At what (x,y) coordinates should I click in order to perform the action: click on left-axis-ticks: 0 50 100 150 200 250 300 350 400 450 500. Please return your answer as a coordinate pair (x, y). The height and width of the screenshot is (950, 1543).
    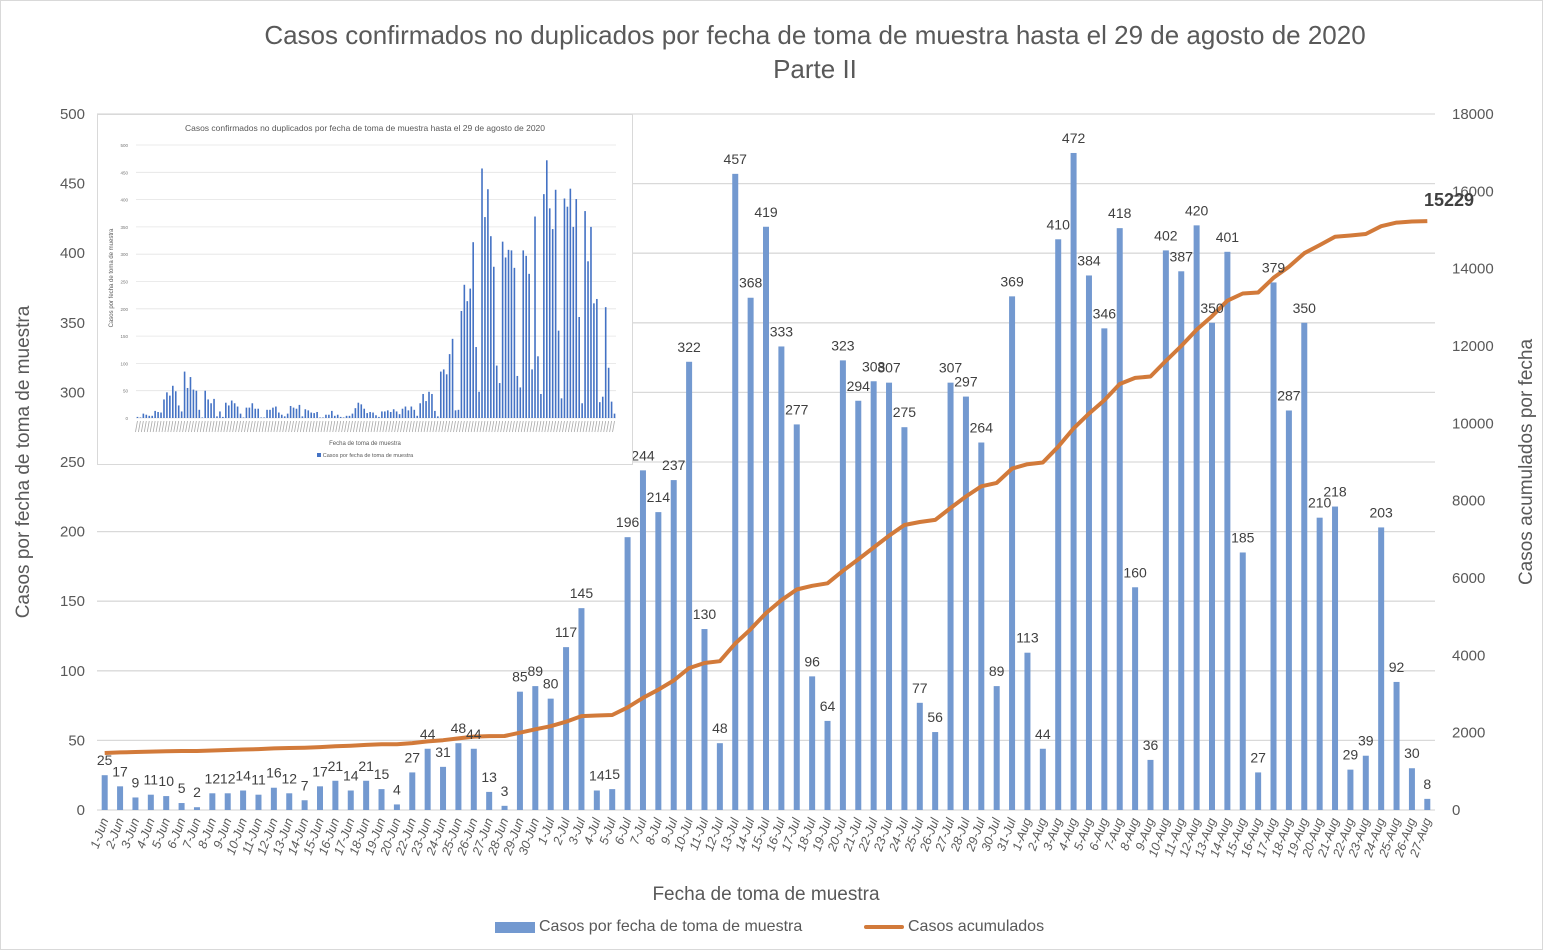
    Looking at the image, I should click on (72, 462).